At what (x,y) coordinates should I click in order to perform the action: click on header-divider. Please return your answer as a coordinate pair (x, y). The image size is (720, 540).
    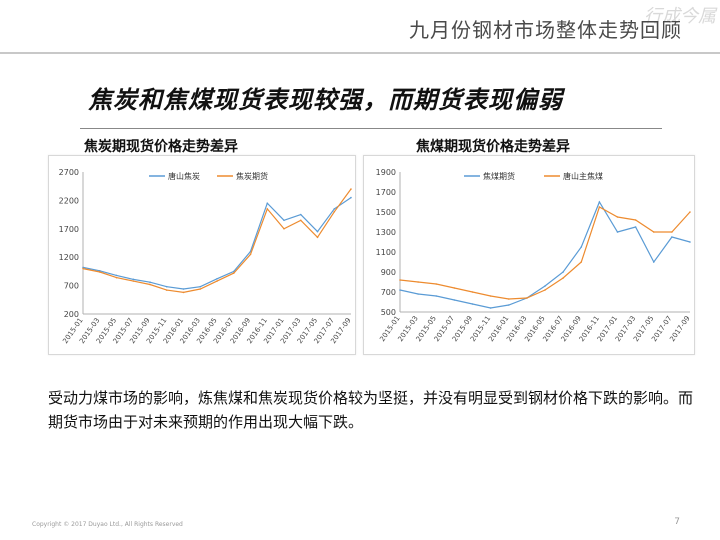
    Looking at the image, I should click on (360, 53).